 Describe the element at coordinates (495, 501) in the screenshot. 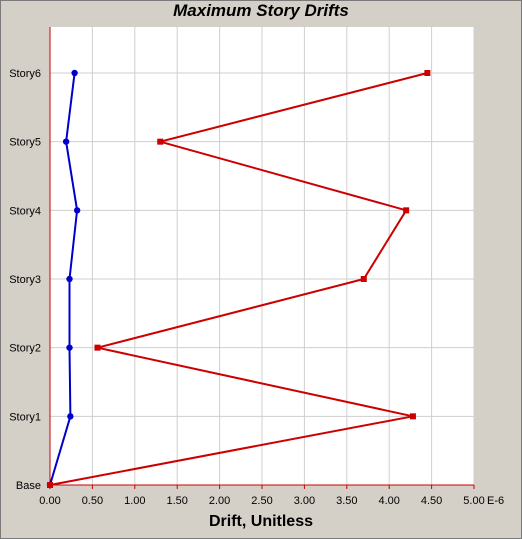

I see `x-axis-unit-suffix: E-6` at that location.